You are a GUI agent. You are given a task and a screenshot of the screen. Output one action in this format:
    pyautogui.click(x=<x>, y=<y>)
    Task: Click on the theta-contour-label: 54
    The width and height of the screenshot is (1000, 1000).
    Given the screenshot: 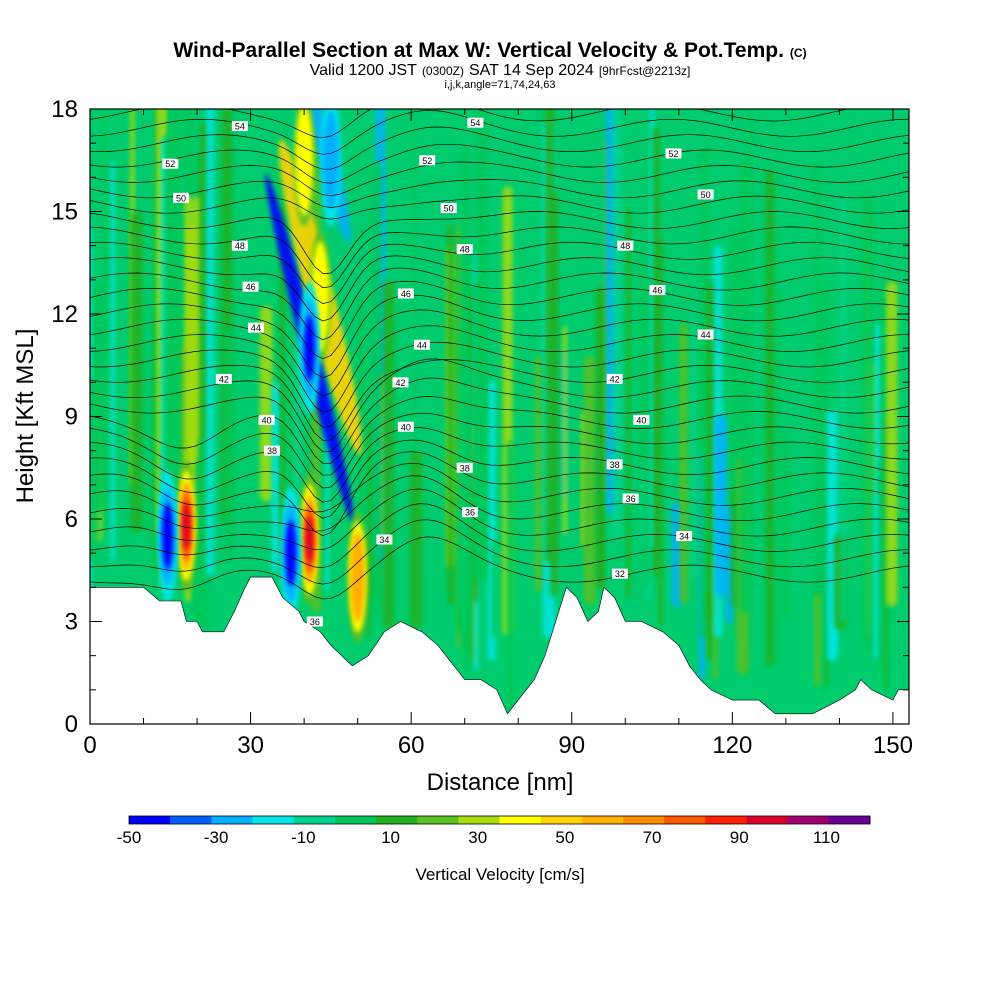 What is the action you would take?
    pyautogui.click(x=239, y=126)
    